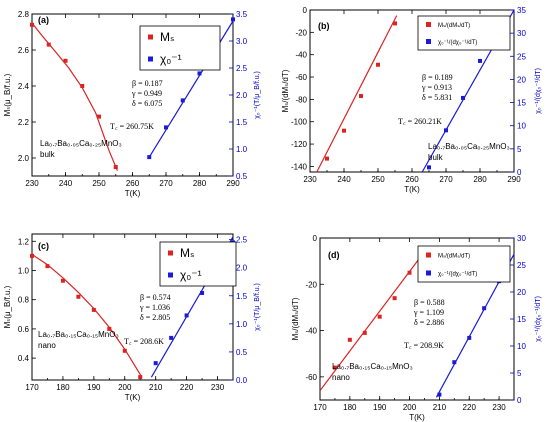  Describe the element at coordinates (315, 238) in the screenshot. I see `y-tick-label: 0` at that location.